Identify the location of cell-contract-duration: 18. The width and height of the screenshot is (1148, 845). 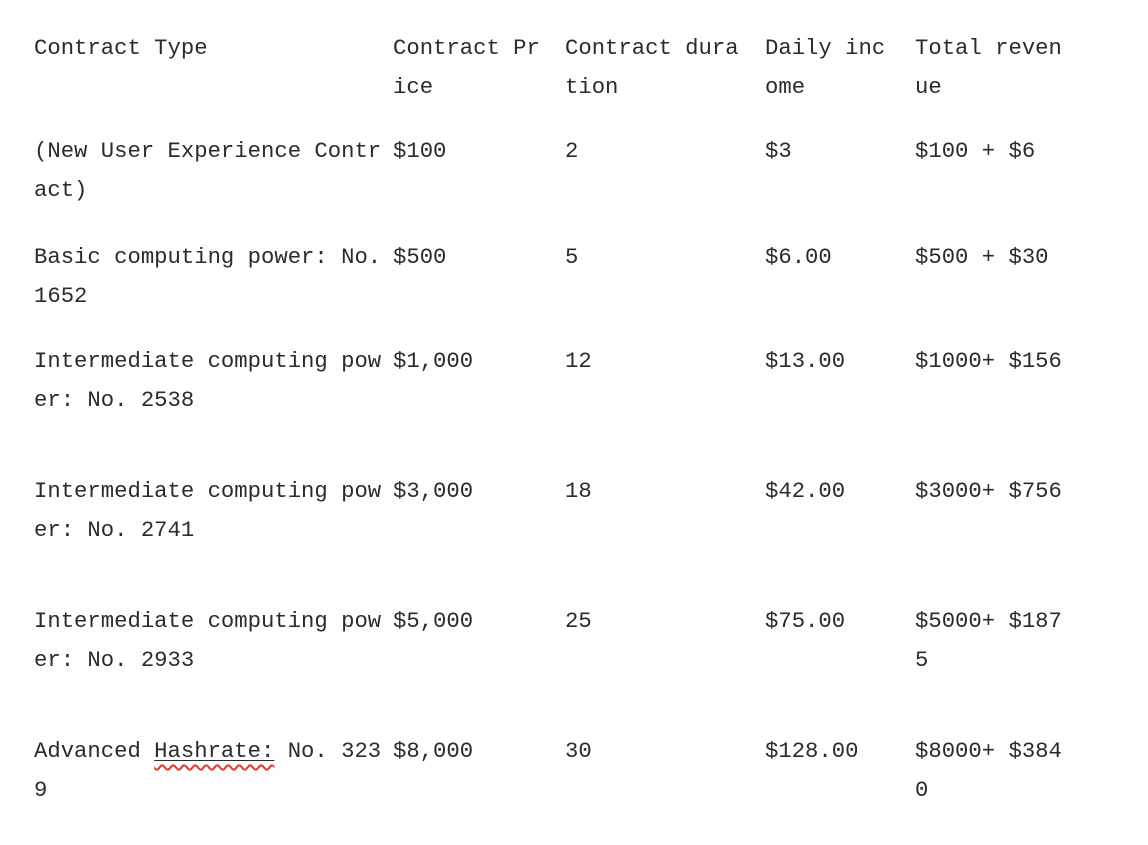
(578, 491).